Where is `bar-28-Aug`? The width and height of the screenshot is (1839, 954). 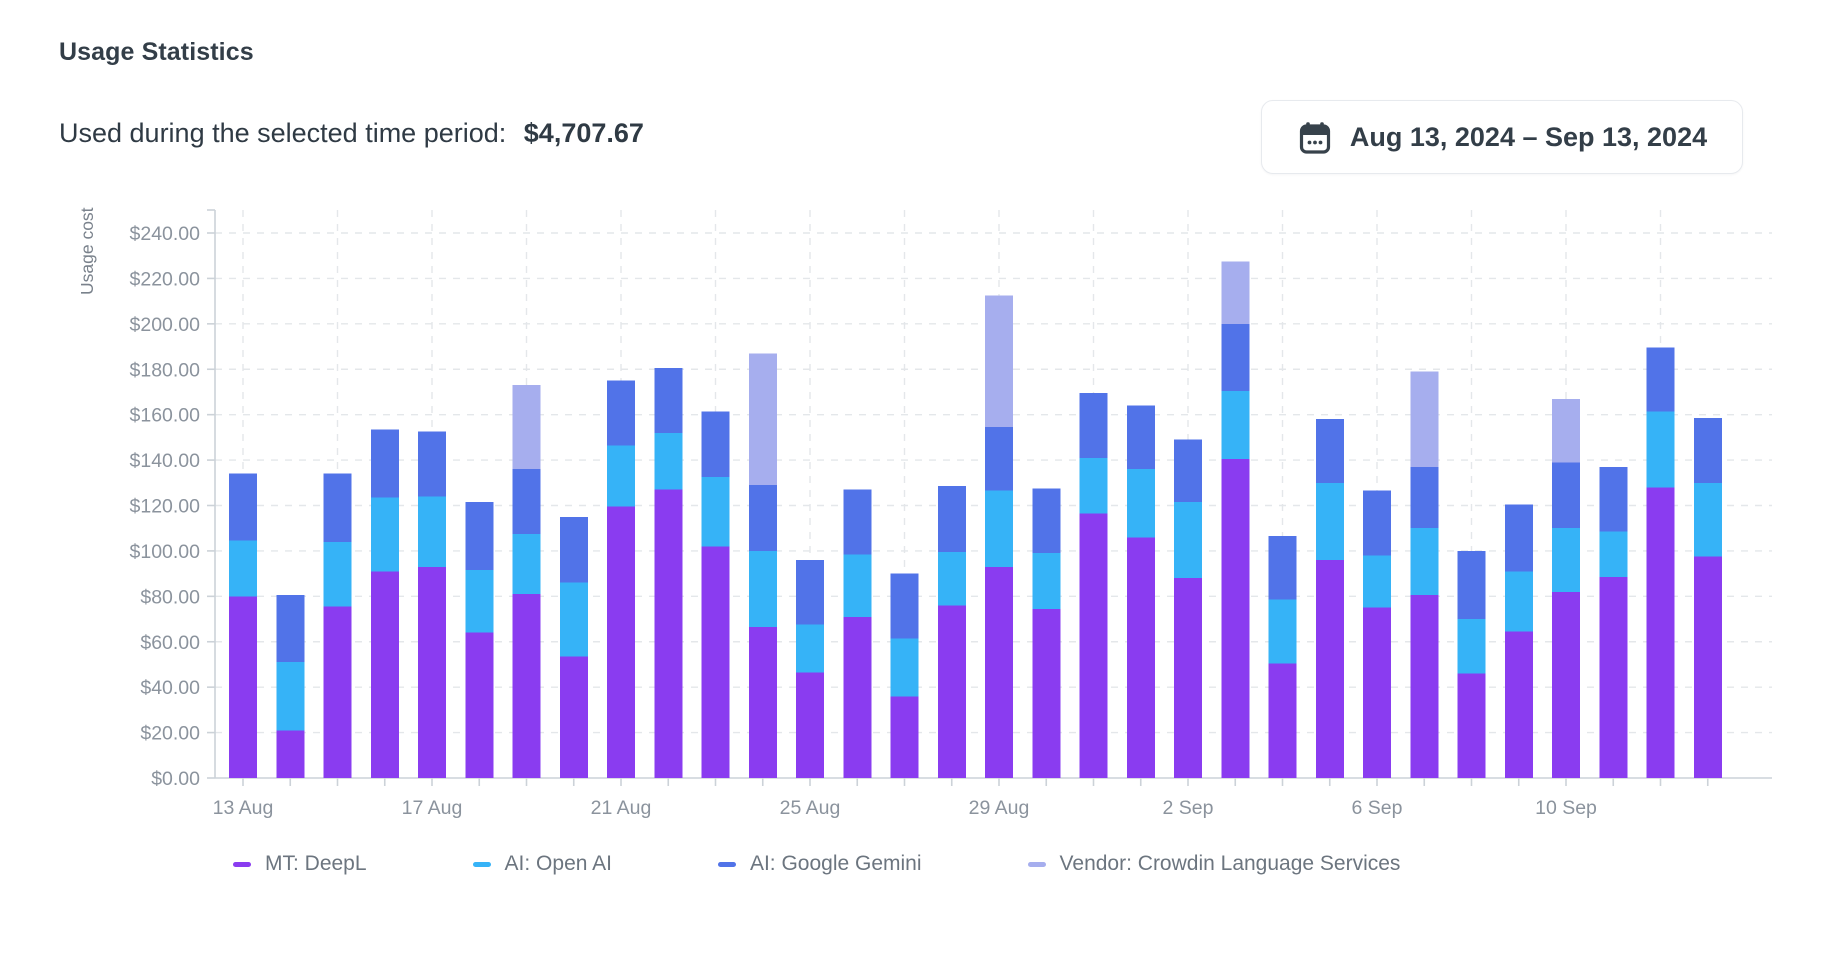 bar-28-Aug is located at coordinates (951, 632).